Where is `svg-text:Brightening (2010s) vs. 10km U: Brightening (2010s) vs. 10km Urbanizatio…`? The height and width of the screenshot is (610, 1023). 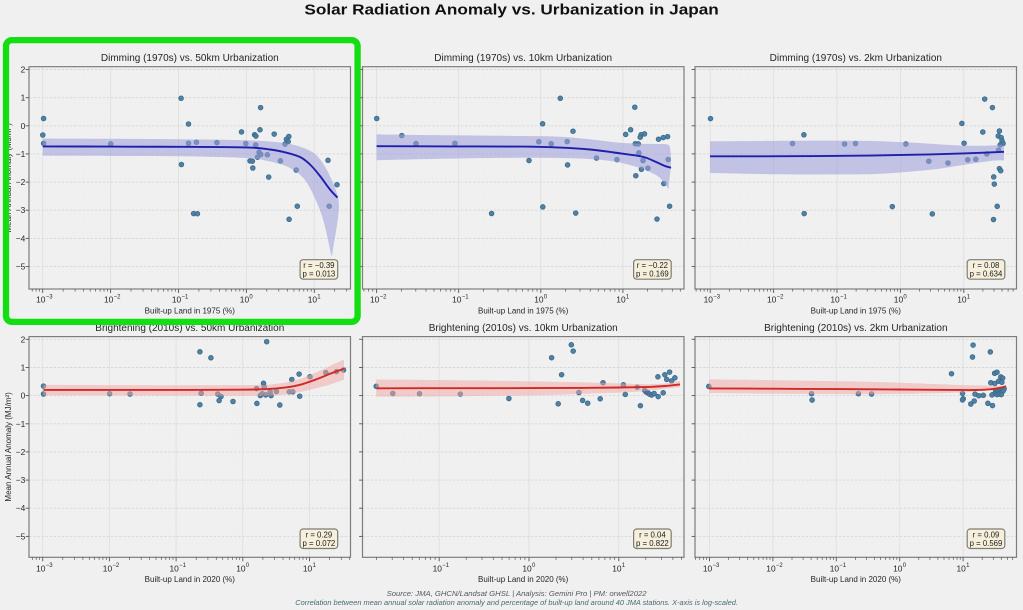
svg-text:Brightening (2010s) vs. 10km U: Brightening (2010s) vs. 10km Urbanizatio… is located at coordinates (523, 328).